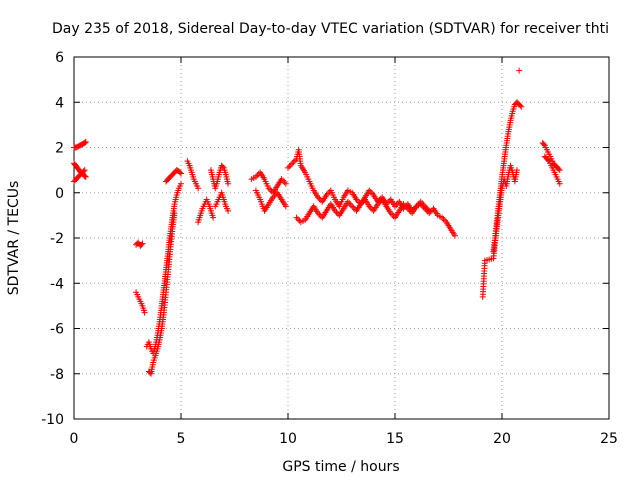 The width and height of the screenshot is (640, 480). What do you see at coordinates (181, 439) in the screenshot?
I see `x-tick-label: 5` at bounding box center [181, 439].